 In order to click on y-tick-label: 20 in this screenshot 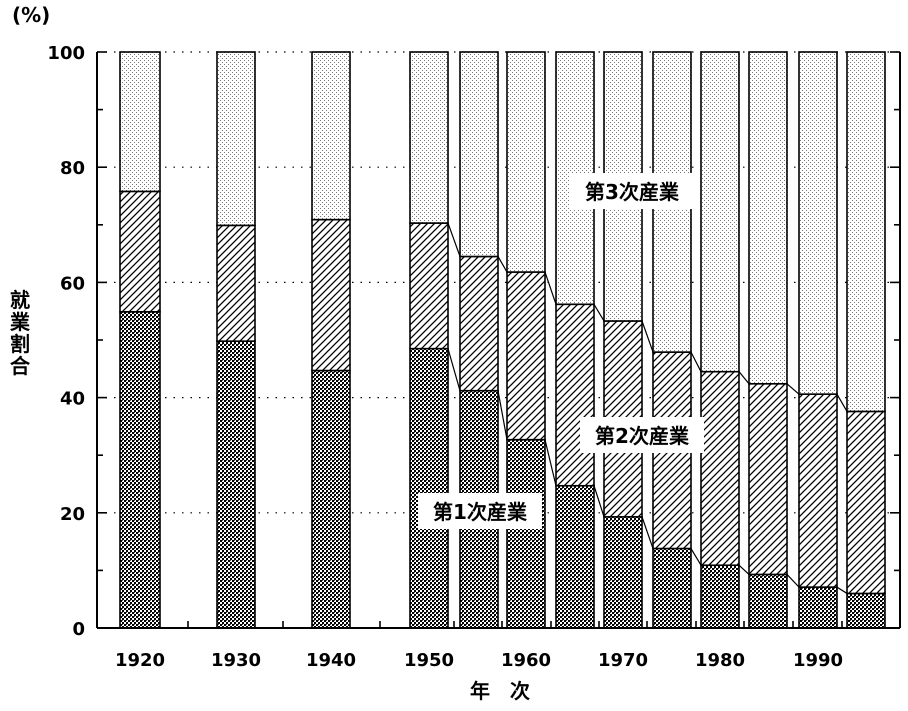, I will do `click(72, 514)`.